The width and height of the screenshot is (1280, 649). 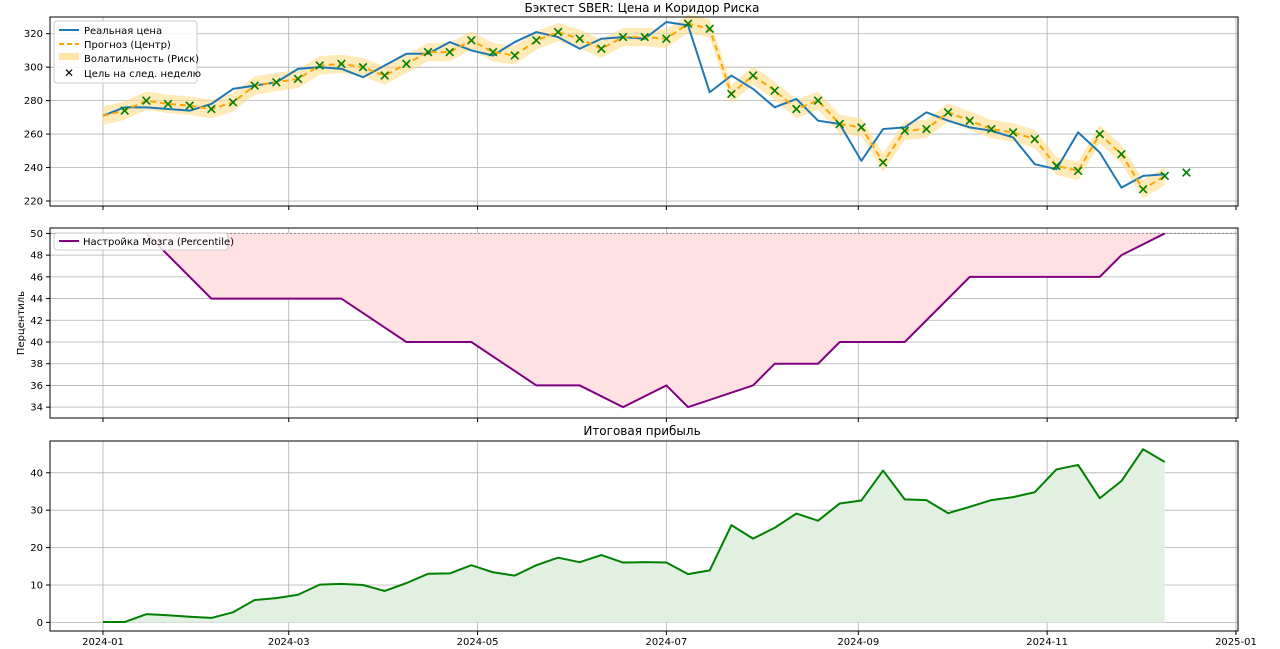 I want to click on y-tick-label: 220, so click(x=33, y=201).